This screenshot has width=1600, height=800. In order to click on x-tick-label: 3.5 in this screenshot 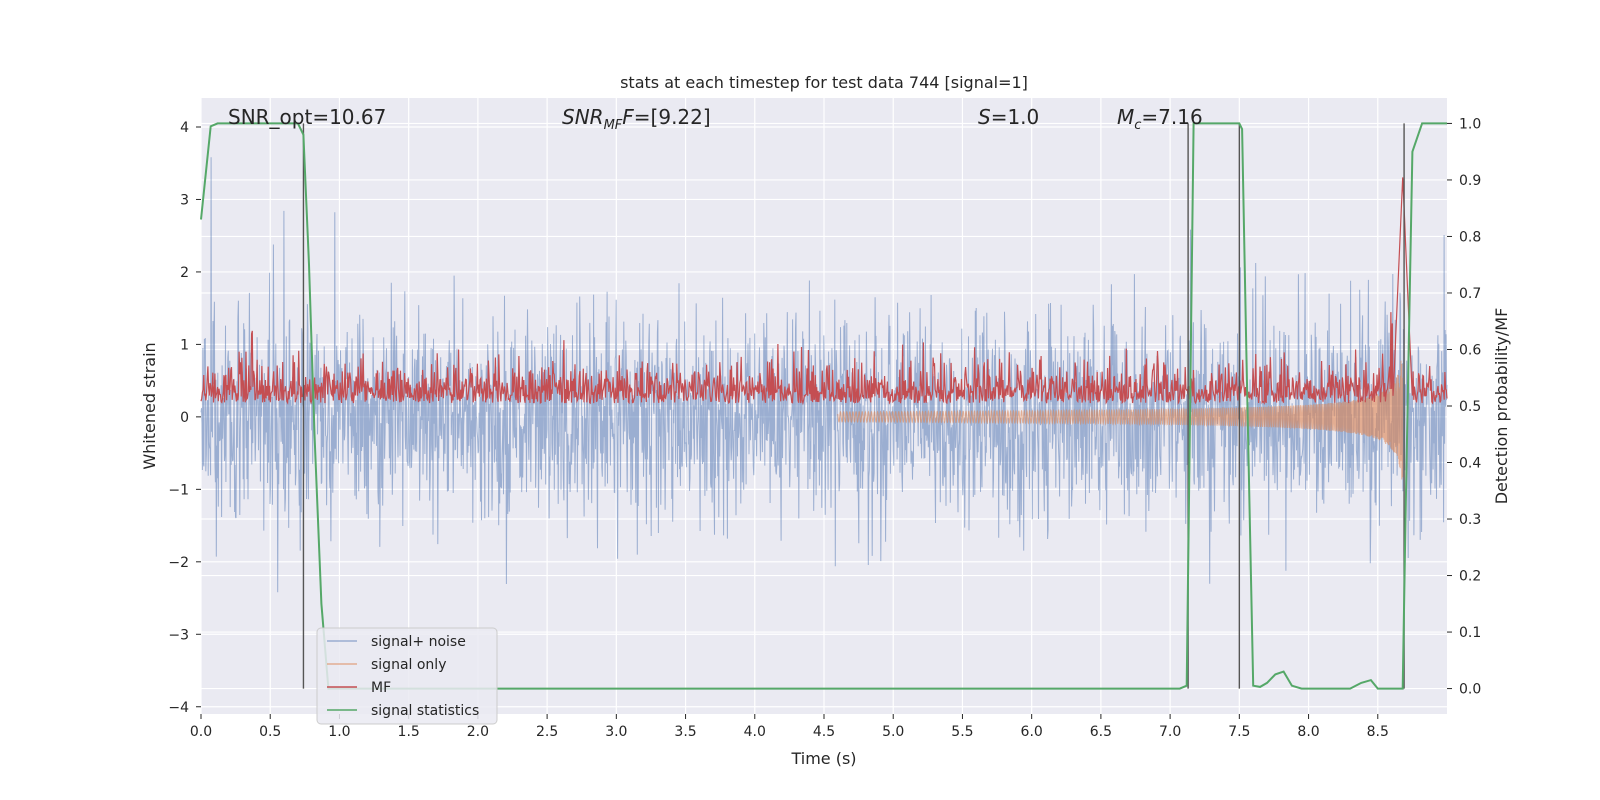, I will do `click(685, 732)`.